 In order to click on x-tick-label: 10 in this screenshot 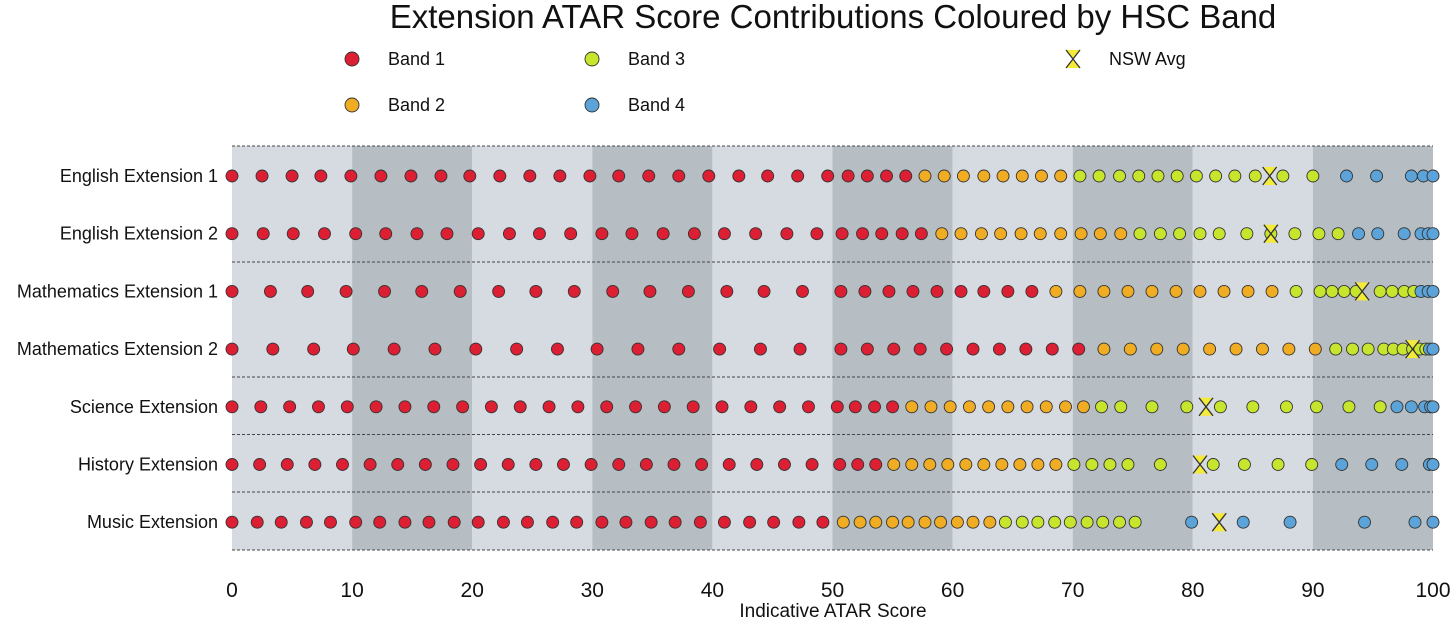, I will do `click(351, 590)`.